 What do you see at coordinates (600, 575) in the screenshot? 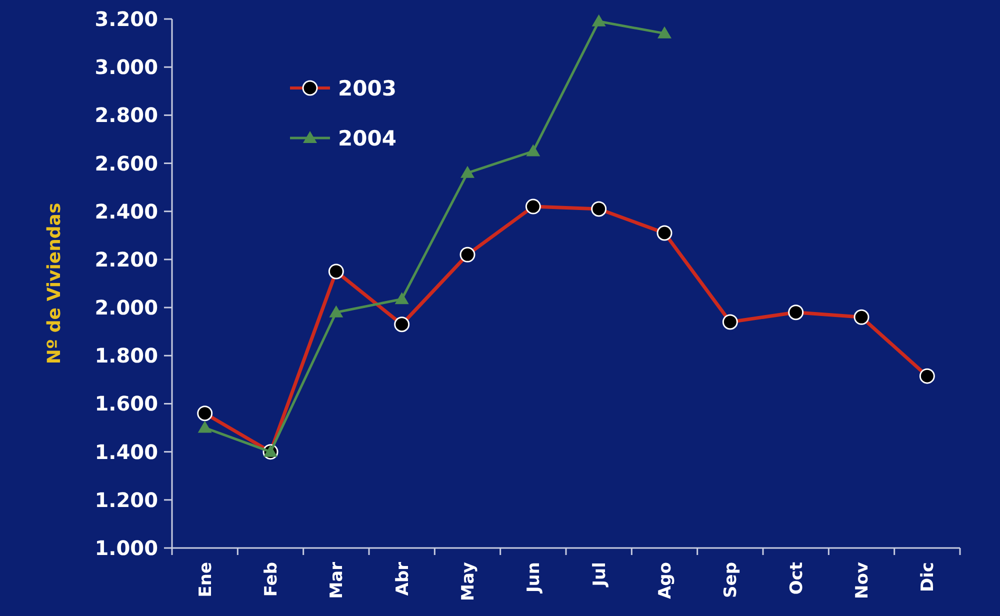
I see `x-tick-label: Jul` at bounding box center [600, 575].